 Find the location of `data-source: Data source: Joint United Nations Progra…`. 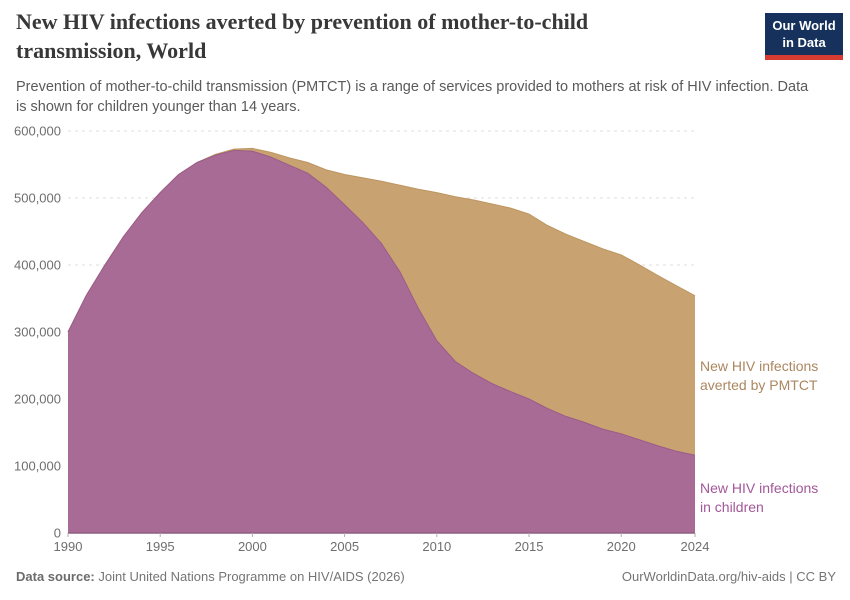

data-source: Data source: Joint United Nations Progra… is located at coordinates (210, 576).